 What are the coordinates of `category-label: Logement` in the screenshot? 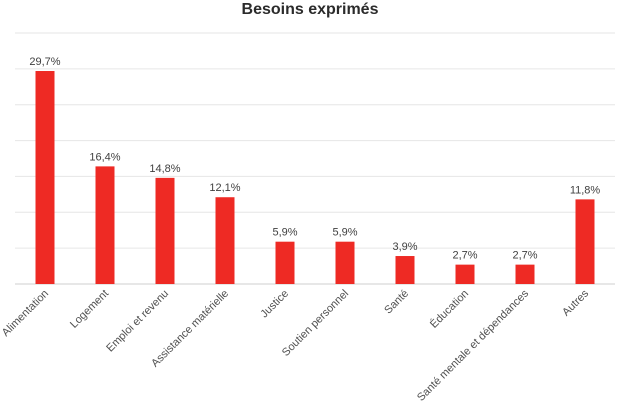 It's located at (89, 309).